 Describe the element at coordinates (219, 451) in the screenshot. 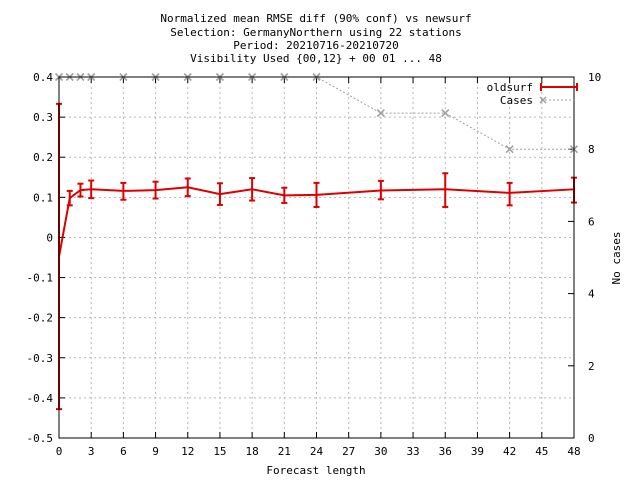

I see `x-tick-label: 15` at that location.